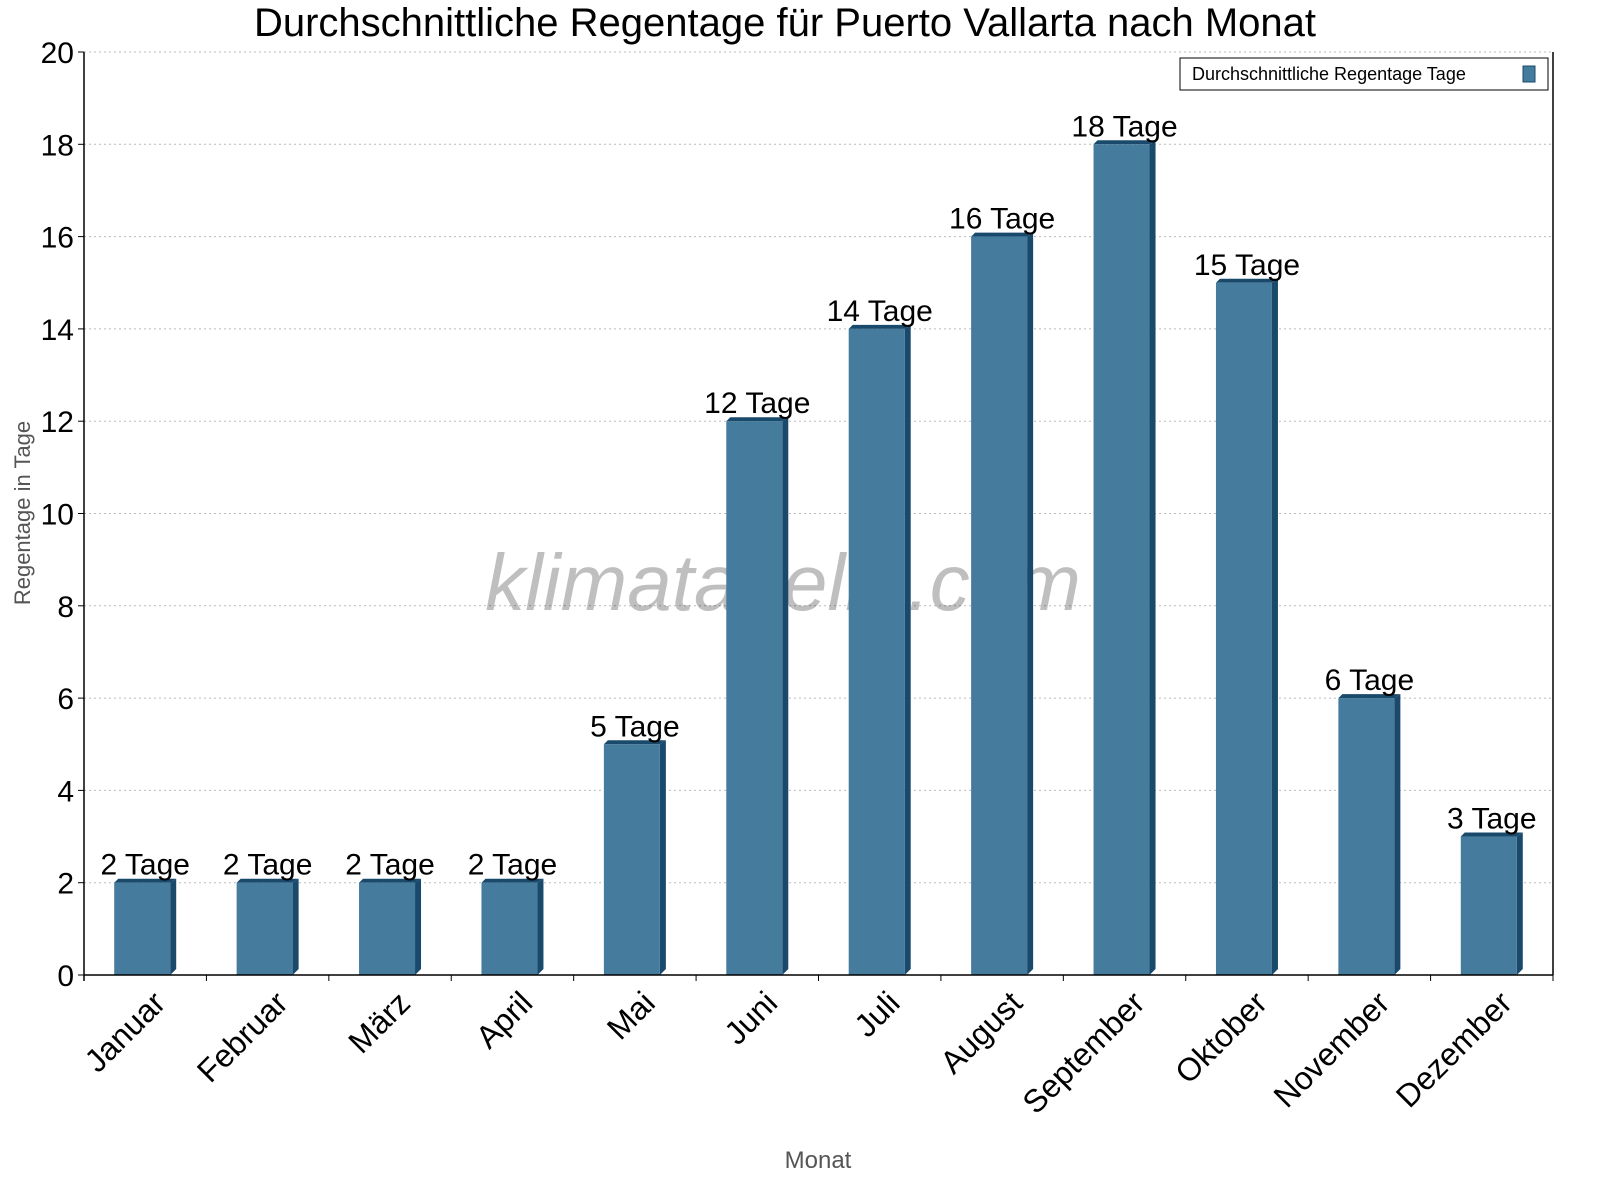  Describe the element at coordinates (1002, 219) in the screenshot. I see `data-label: 16 Tage` at that location.